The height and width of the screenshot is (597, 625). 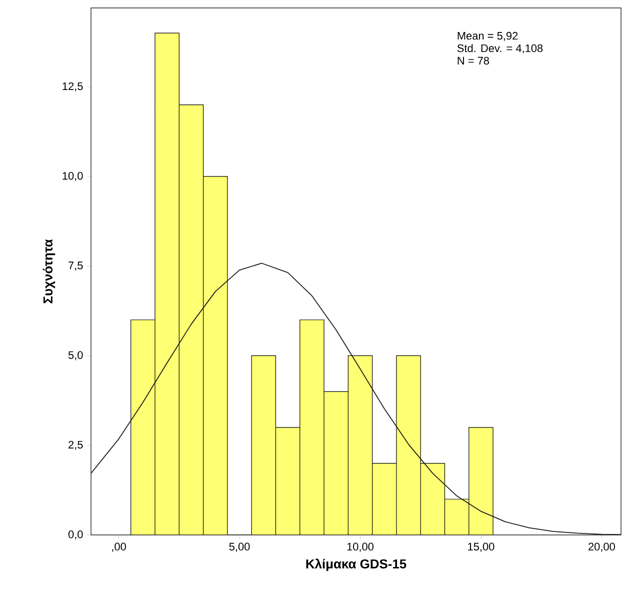 I want to click on x-axis-title: Κλίμακα GDS-15, so click(x=356, y=564).